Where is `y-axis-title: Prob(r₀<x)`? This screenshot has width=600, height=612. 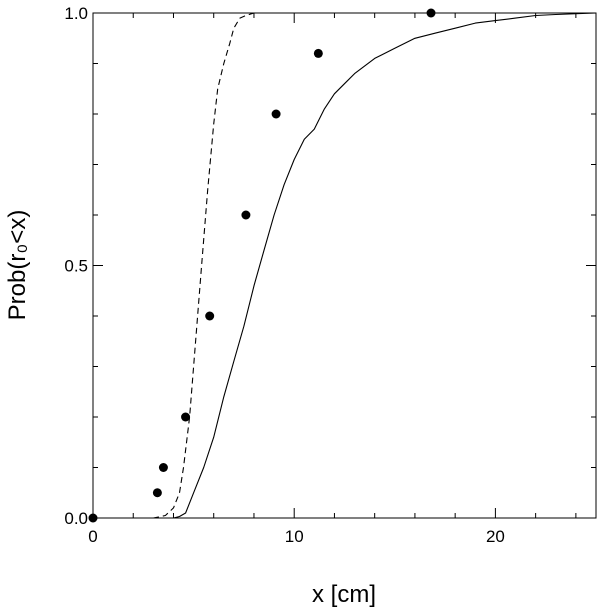
y-axis-title: Prob(r₀<x) is located at coordinates (17, 265).